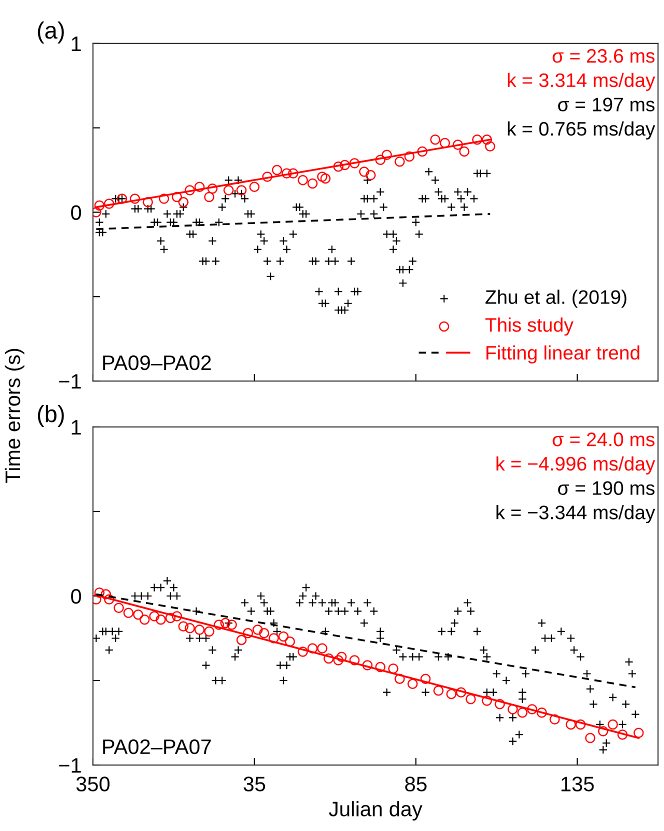 This screenshot has width=664, height=831. I want to click on annotation: PA09–PA02, so click(157, 362).